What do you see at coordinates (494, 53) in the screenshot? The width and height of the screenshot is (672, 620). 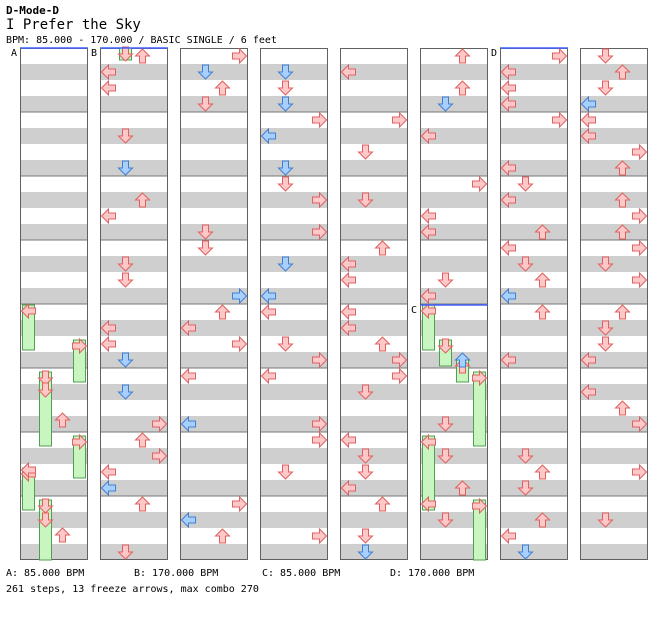 I see `bpm-marker-label: D` at bounding box center [494, 53].